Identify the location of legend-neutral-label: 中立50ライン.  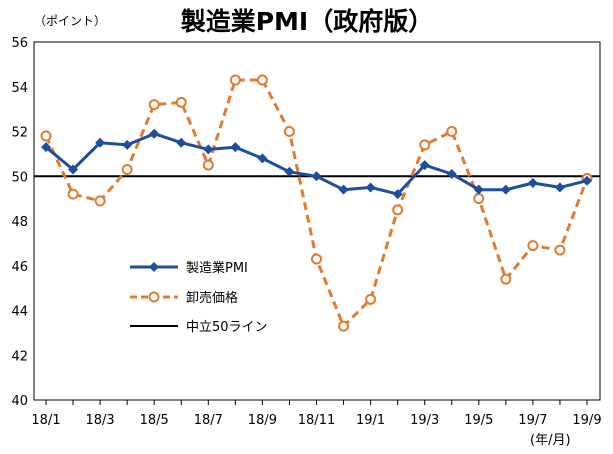
(227, 327).